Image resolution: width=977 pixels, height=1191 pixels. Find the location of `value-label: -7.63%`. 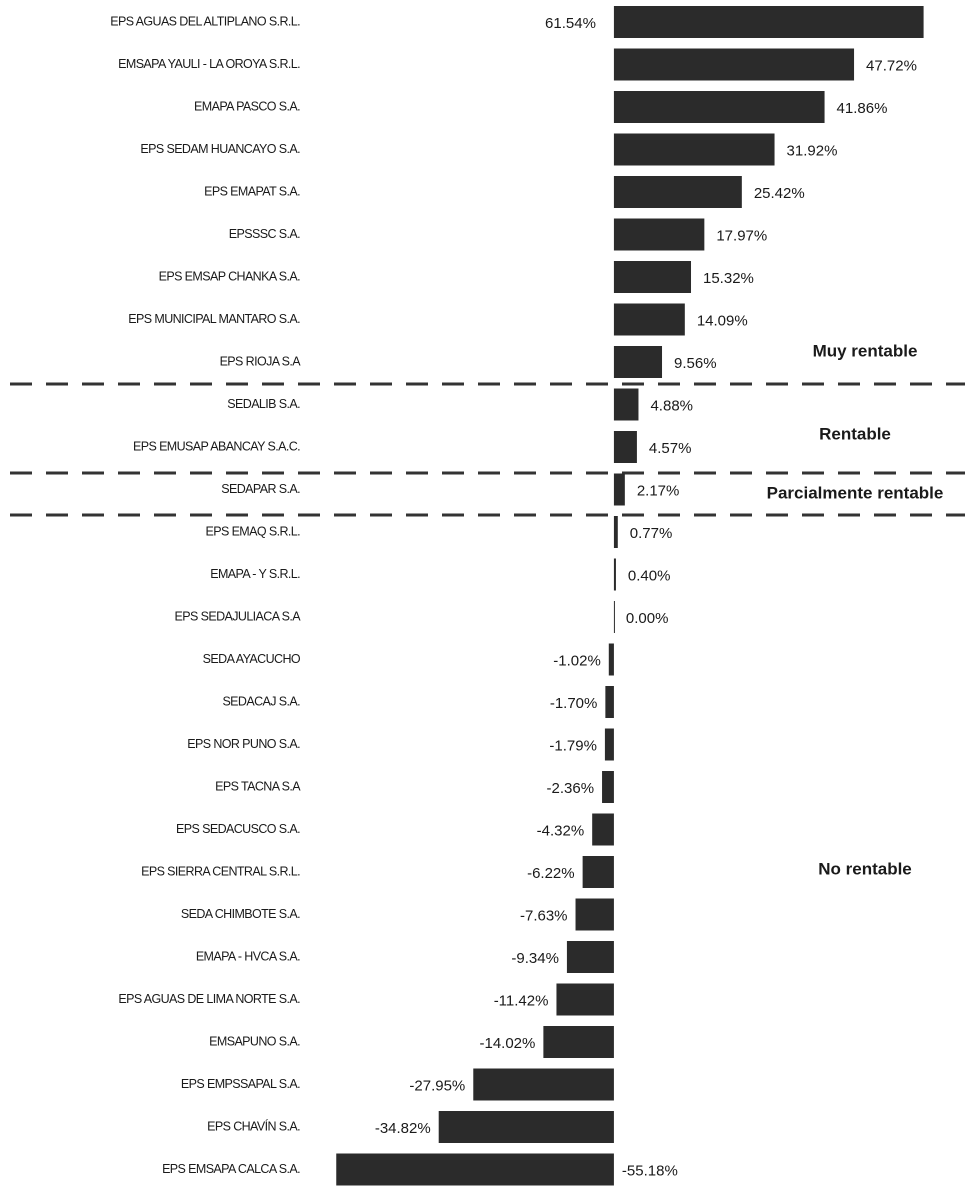

value-label: -7.63% is located at coordinates (544, 915).